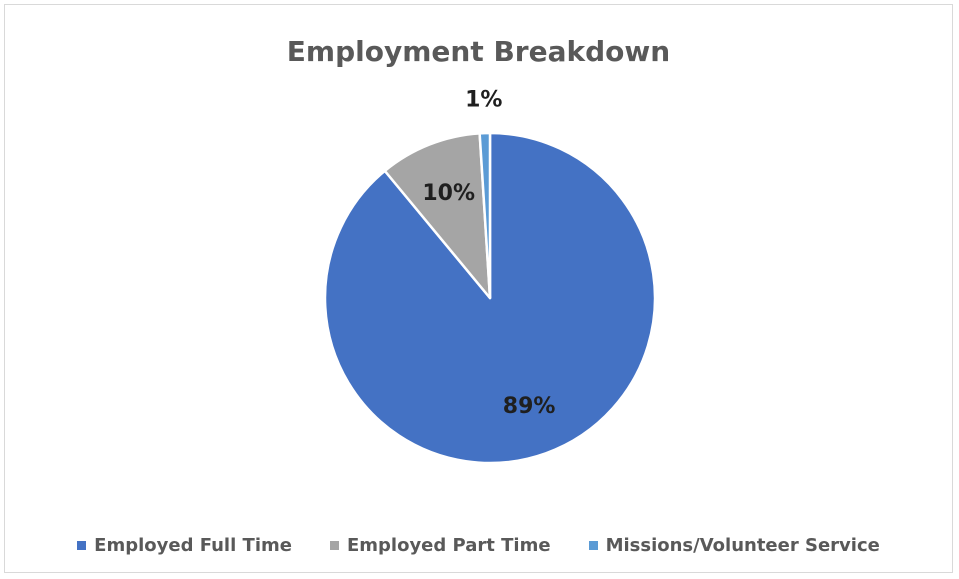 This screenshot has width=959, height=579. I want to click on legend-item-missions: Missions/Volunteer Service, so click(734, 545).